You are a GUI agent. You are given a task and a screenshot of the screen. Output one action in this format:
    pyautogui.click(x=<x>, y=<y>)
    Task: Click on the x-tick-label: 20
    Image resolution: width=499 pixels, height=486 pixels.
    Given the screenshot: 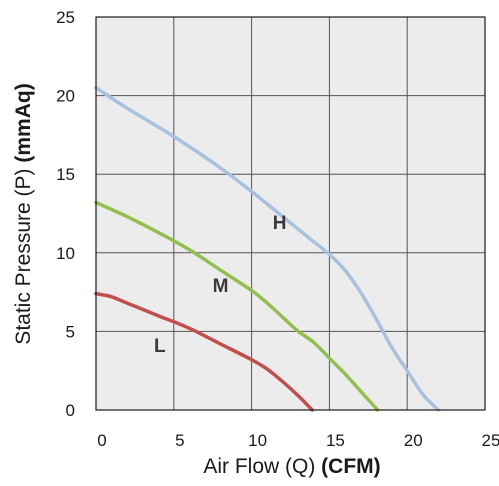 What is the action you would take?
    pyautogui.click(x=413, y=440)
    